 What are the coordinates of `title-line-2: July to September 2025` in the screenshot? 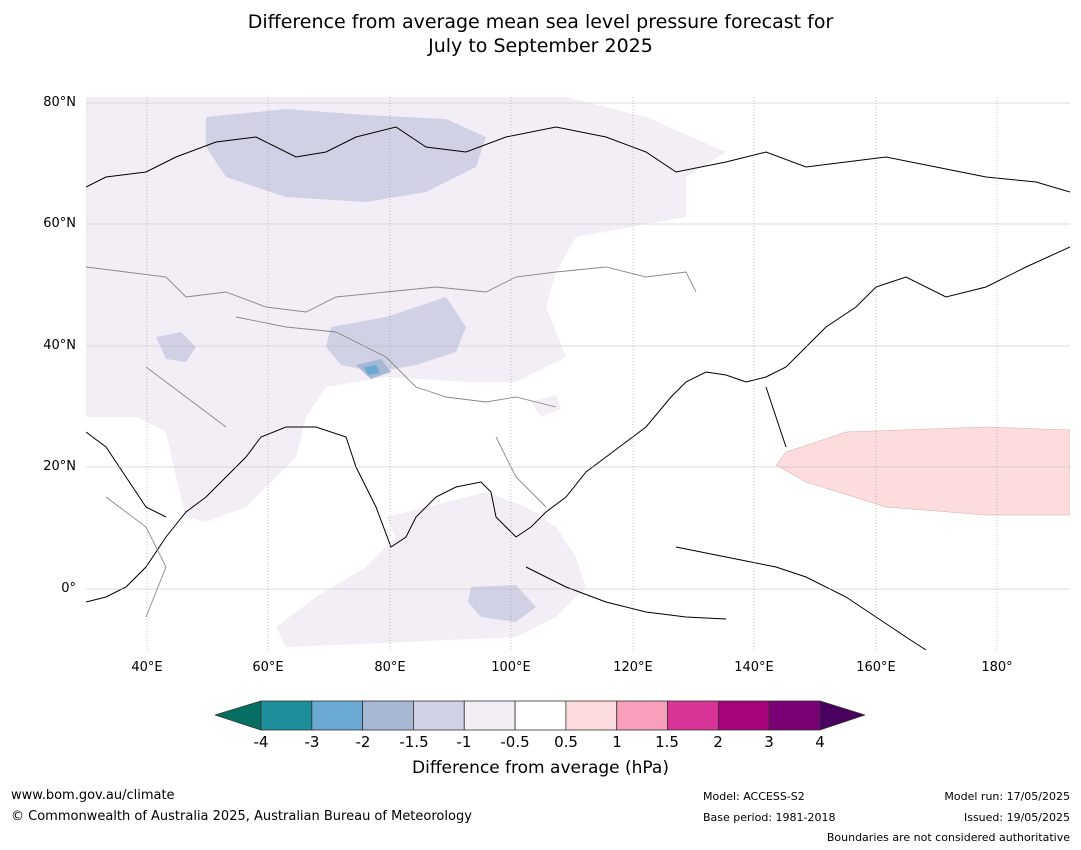 It's located at (540, 46).